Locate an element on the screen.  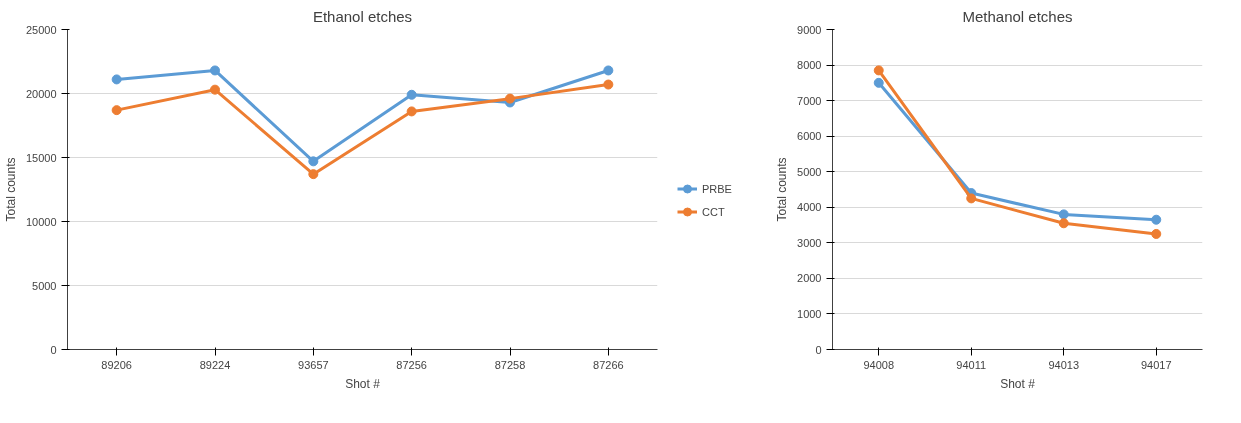
x-tick-label: 87266 is located at coordinates (608, 364).